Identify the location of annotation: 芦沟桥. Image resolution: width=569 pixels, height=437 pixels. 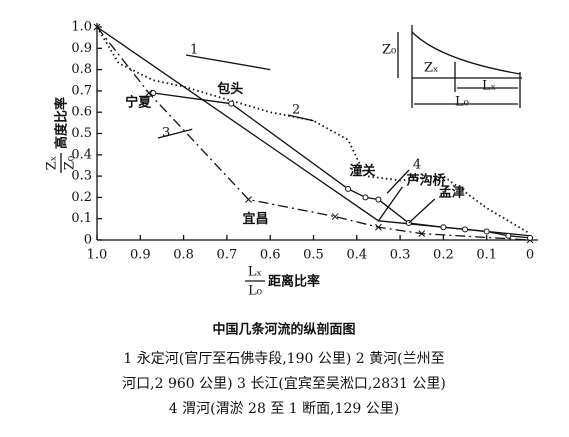
(426, 180).